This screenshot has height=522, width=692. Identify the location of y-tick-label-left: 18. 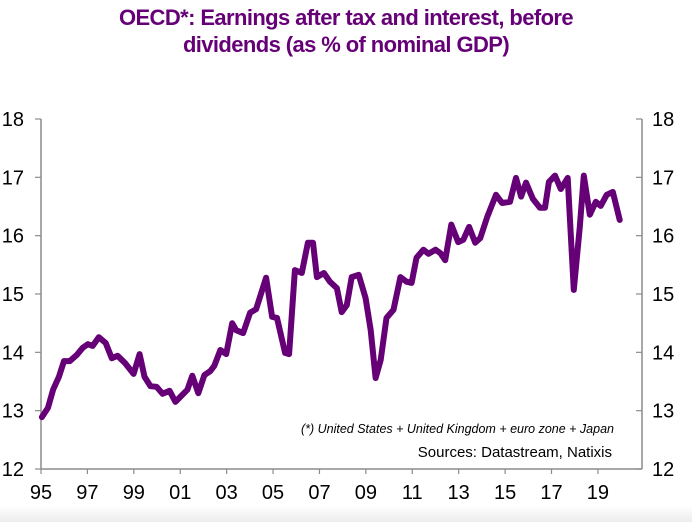
(13, 120).